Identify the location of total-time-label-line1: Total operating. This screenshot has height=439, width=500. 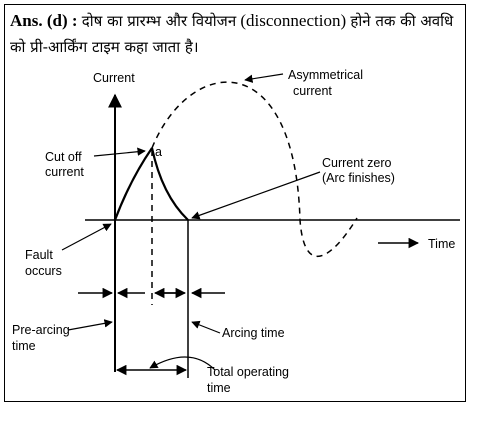
(248, 372).